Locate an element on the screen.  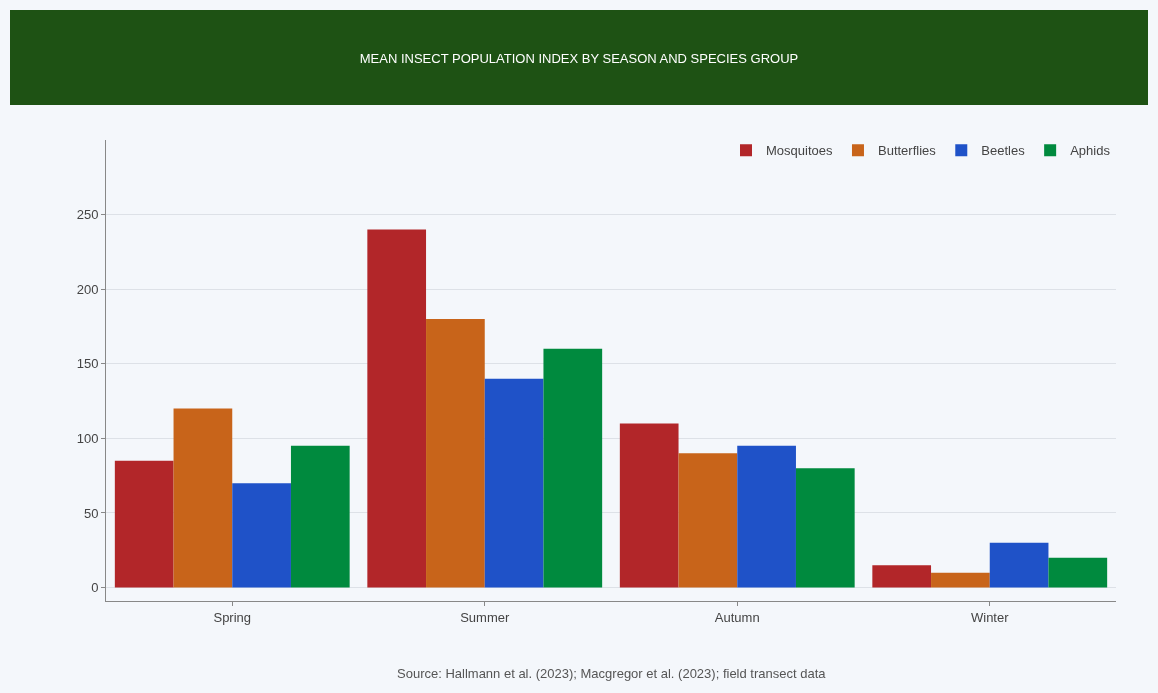
source-note: Source: Hallmann et al. (2023); Macgregor et al. (2023); field transect data is located at coordinates (612, 673).